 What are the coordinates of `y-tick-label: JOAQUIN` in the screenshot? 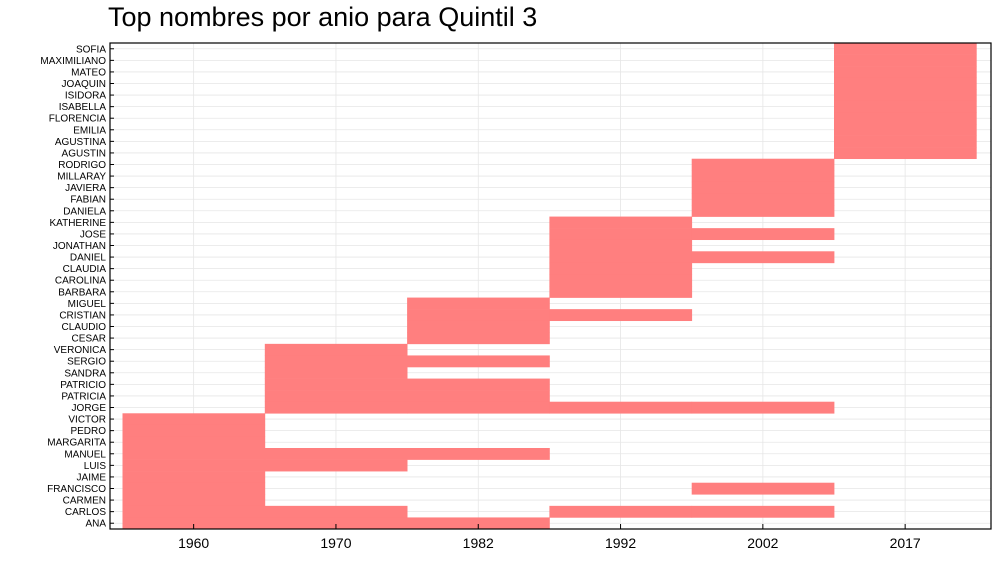 It's located at (84, 84).